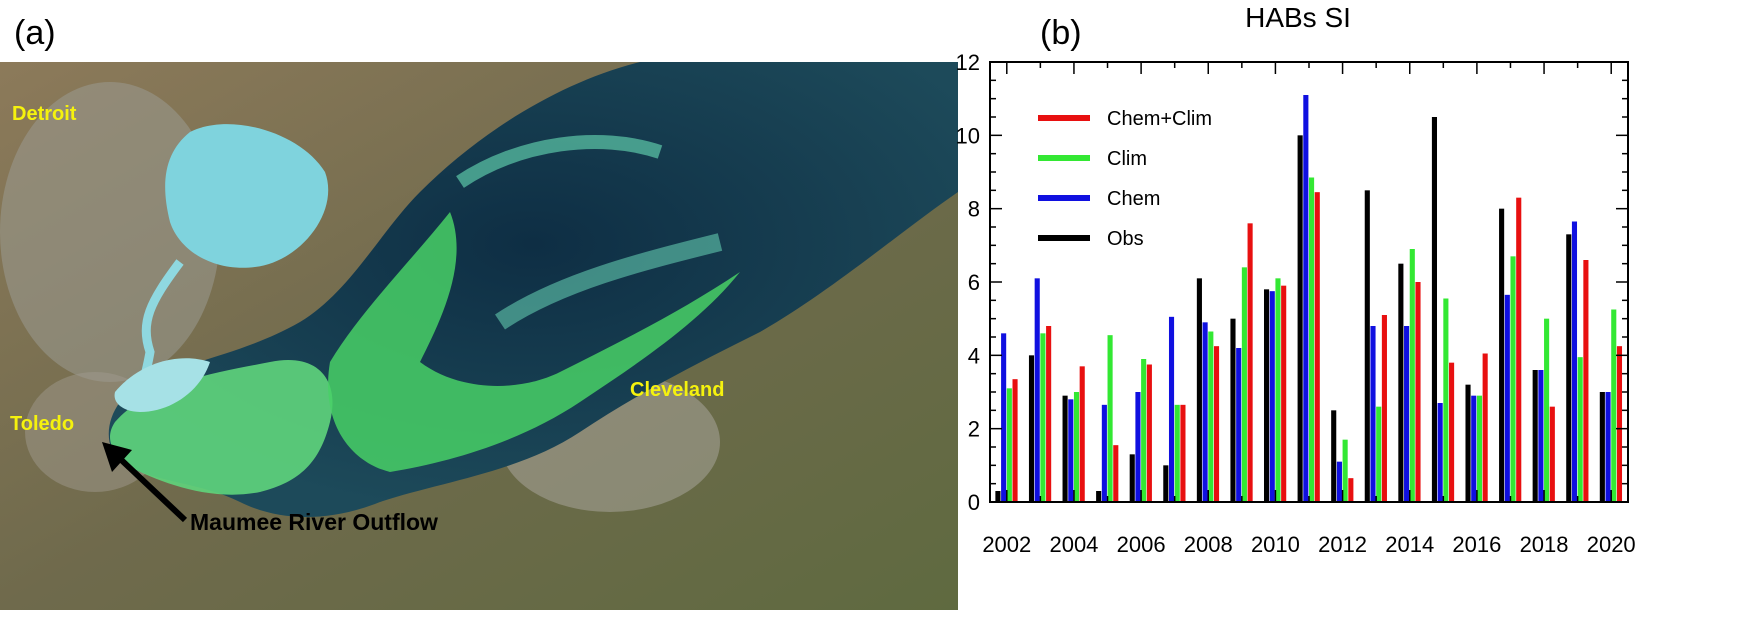  What do you see at coordinates (1384, 408) in the screenshot?
I see `bar-chem-clim-2013` at bounding box center [1384, 408].